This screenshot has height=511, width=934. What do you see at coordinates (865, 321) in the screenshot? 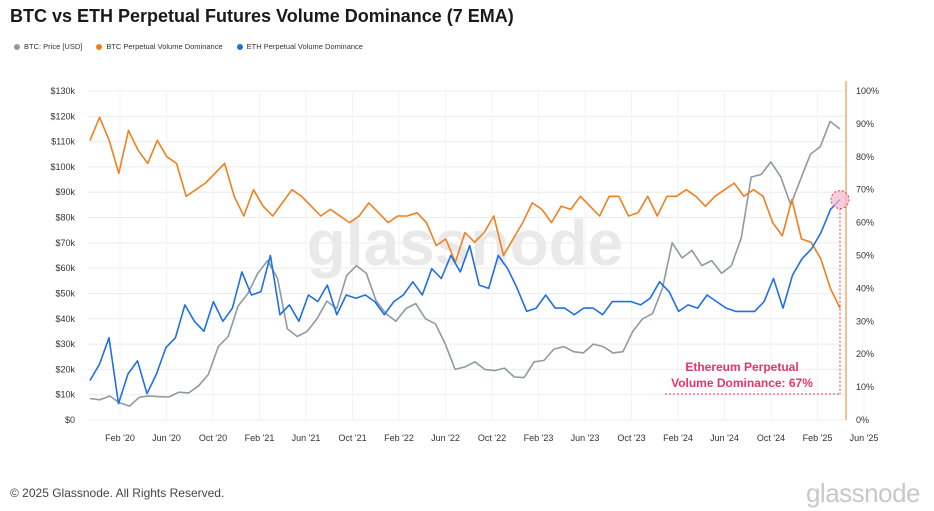
I see `y-right-tick-label: 30%` at bounding box center [865, 321].